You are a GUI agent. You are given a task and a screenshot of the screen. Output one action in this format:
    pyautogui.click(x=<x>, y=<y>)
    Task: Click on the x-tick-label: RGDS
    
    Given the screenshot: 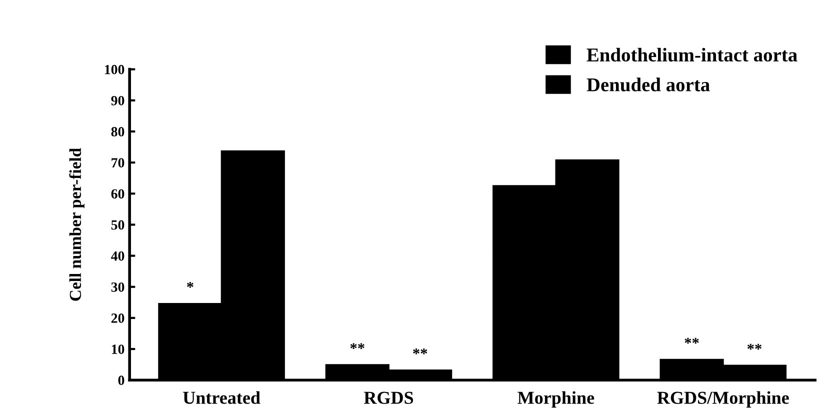 What is the action you would take?
    pyautogui.click(x=389, y=398)
    